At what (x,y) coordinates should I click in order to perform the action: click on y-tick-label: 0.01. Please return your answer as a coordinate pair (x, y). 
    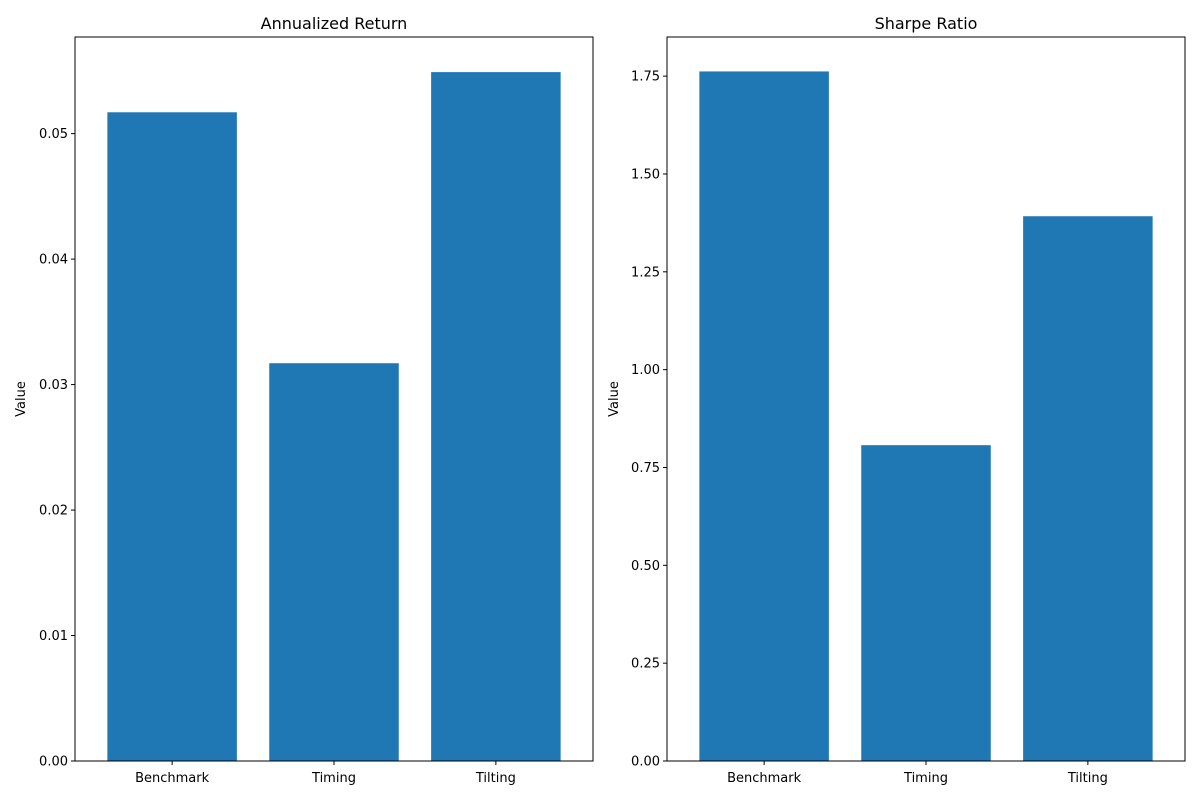
    Looking at the image, I should click on (53, 636).